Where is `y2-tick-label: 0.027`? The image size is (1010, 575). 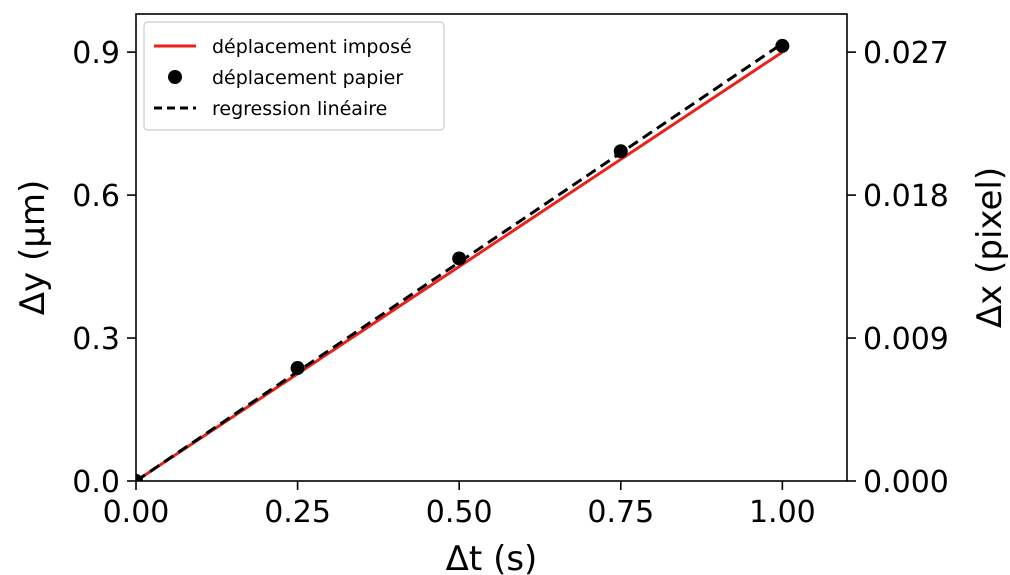
y2-tick-label: 0.027 is located at coordinates (906, 53).